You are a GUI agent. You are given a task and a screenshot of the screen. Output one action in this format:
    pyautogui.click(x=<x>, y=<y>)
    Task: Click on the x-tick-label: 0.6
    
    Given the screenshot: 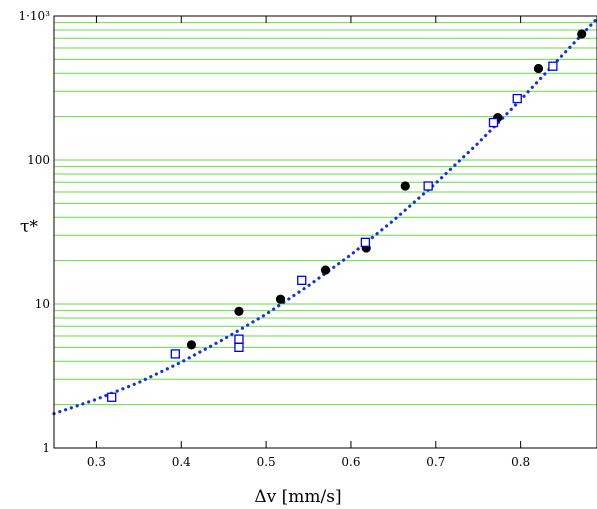 What is the action you would take?
    pyautogui.click(x=350, y=462)
    